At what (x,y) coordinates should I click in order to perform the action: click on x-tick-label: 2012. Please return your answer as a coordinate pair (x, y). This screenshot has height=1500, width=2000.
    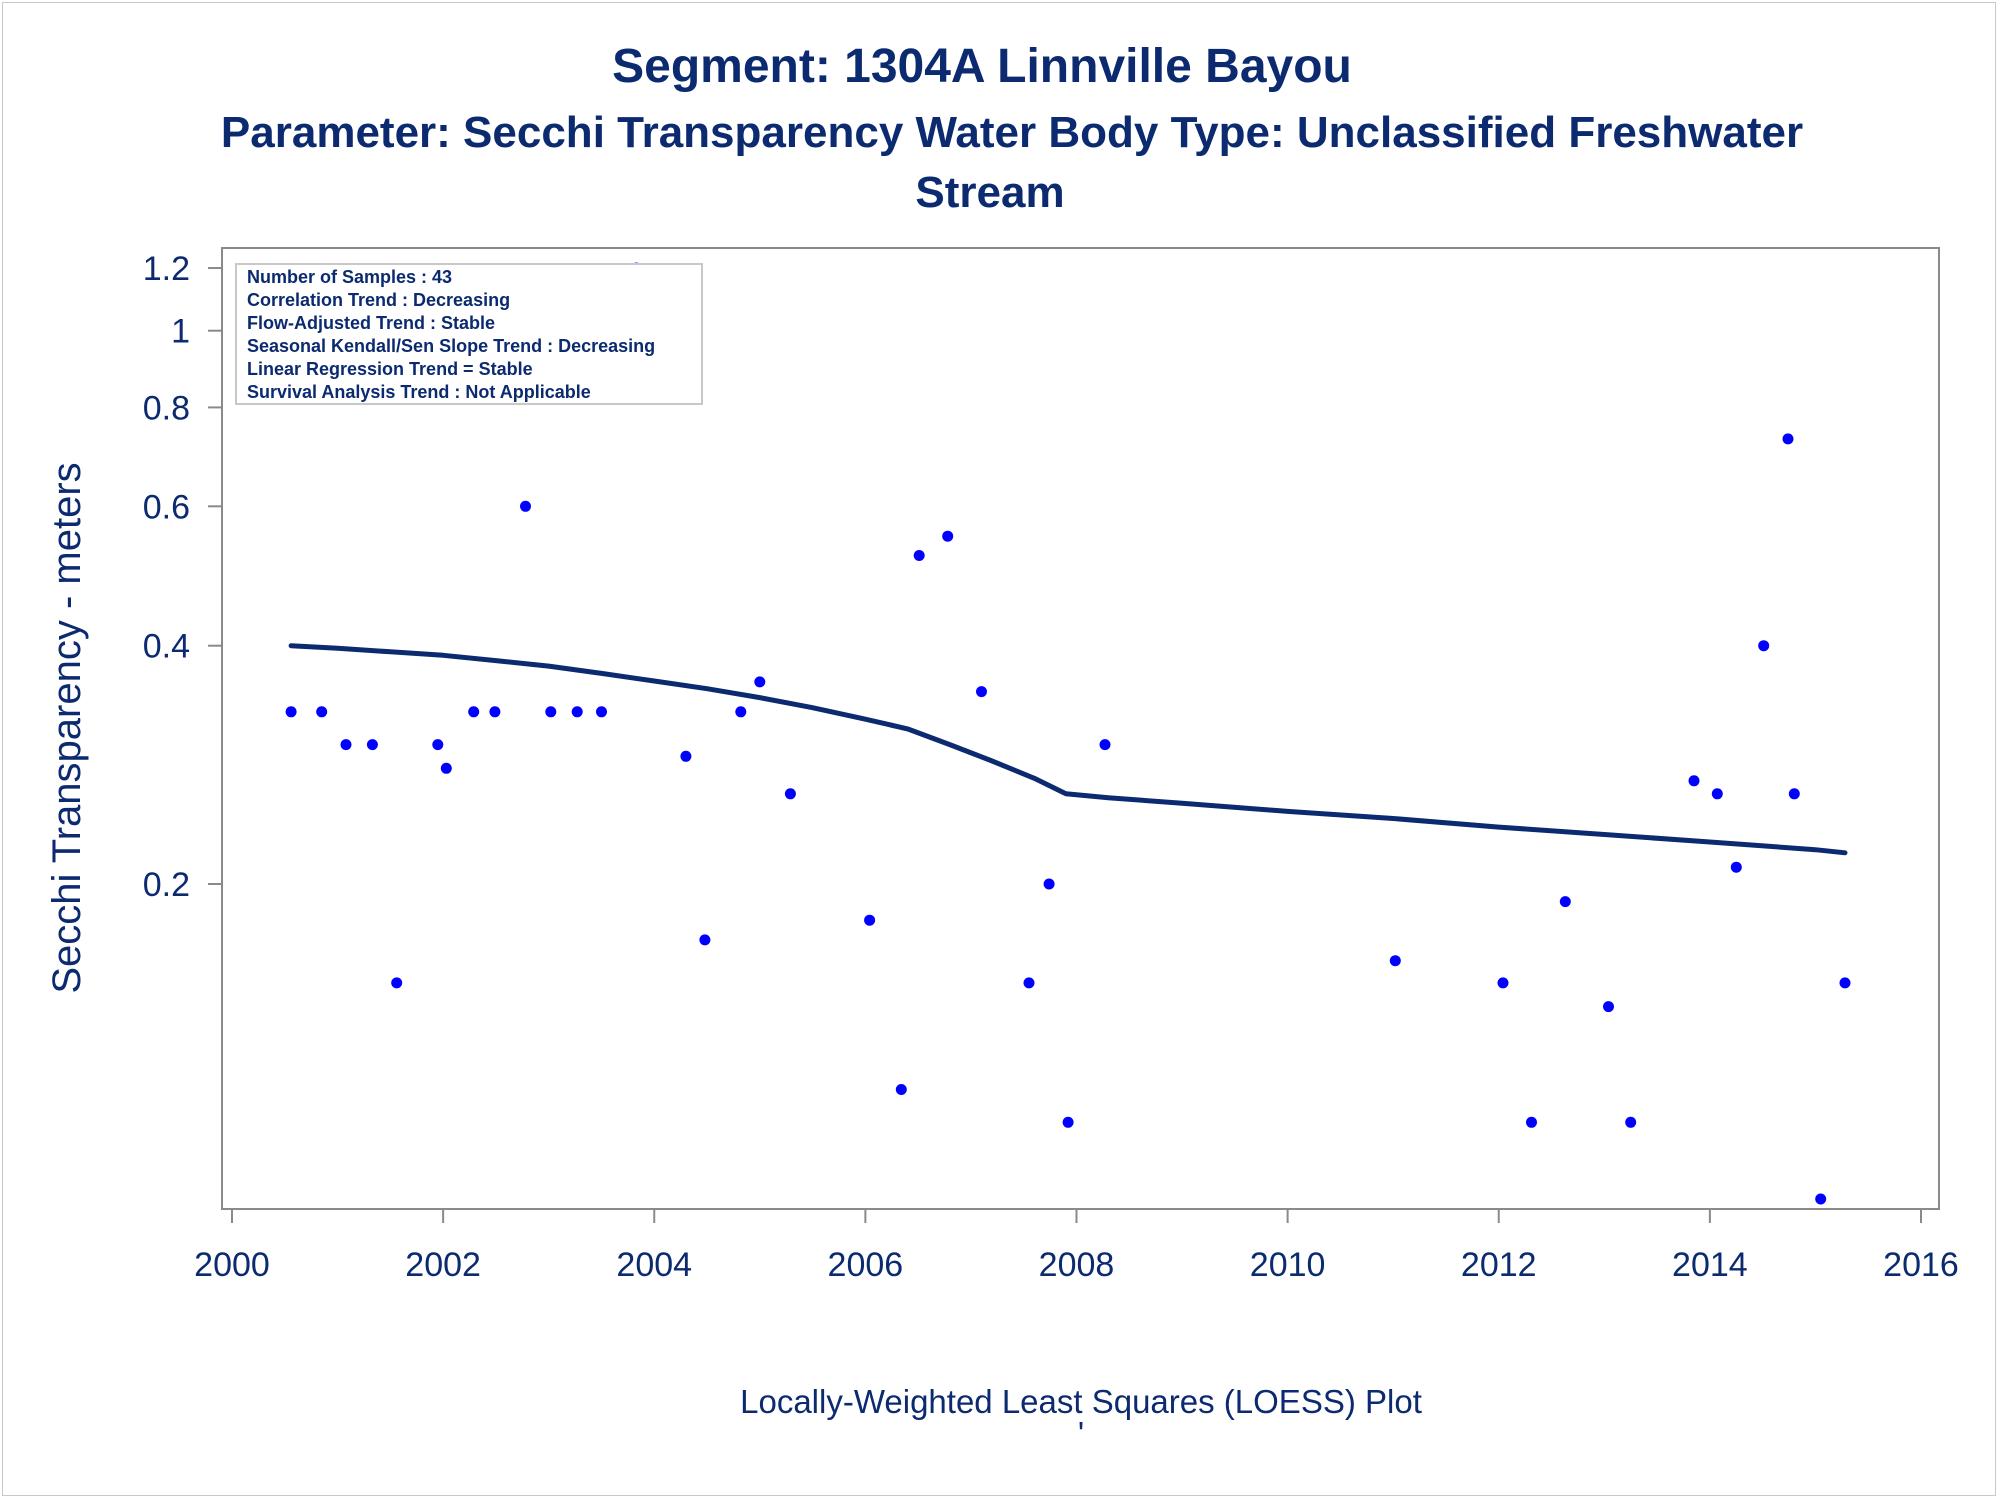
    Looking at the image, I should click on (1499, 1265).